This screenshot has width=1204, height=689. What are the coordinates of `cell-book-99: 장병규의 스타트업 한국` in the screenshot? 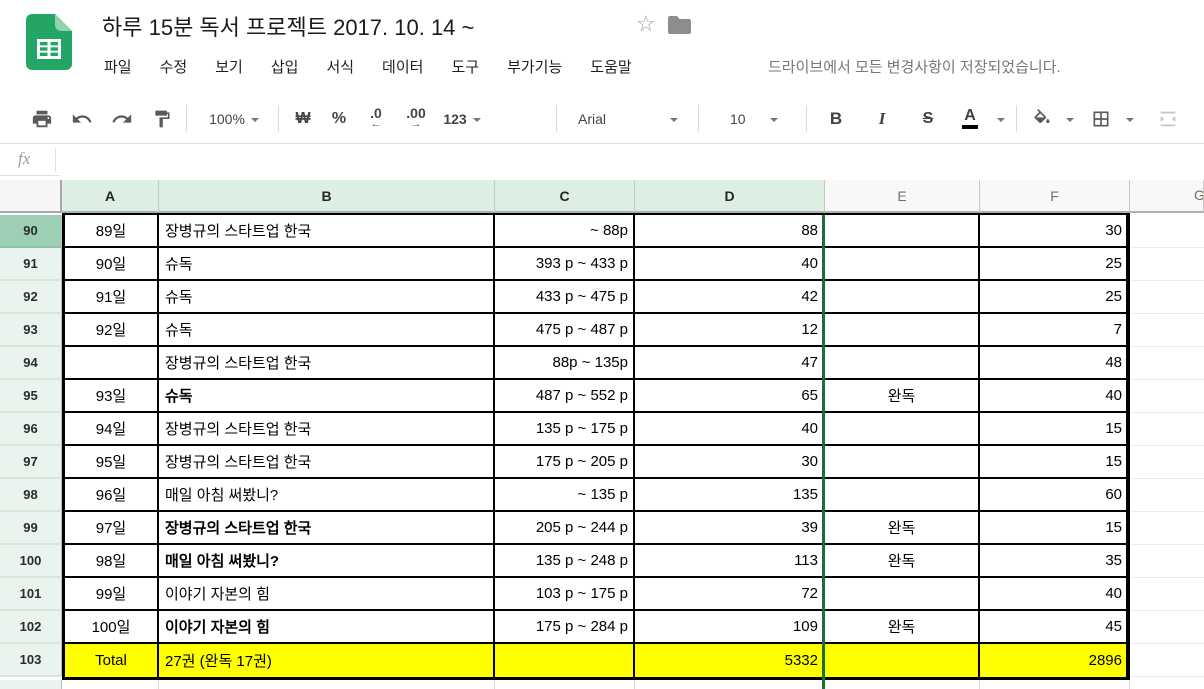 It's located at (327, 528).